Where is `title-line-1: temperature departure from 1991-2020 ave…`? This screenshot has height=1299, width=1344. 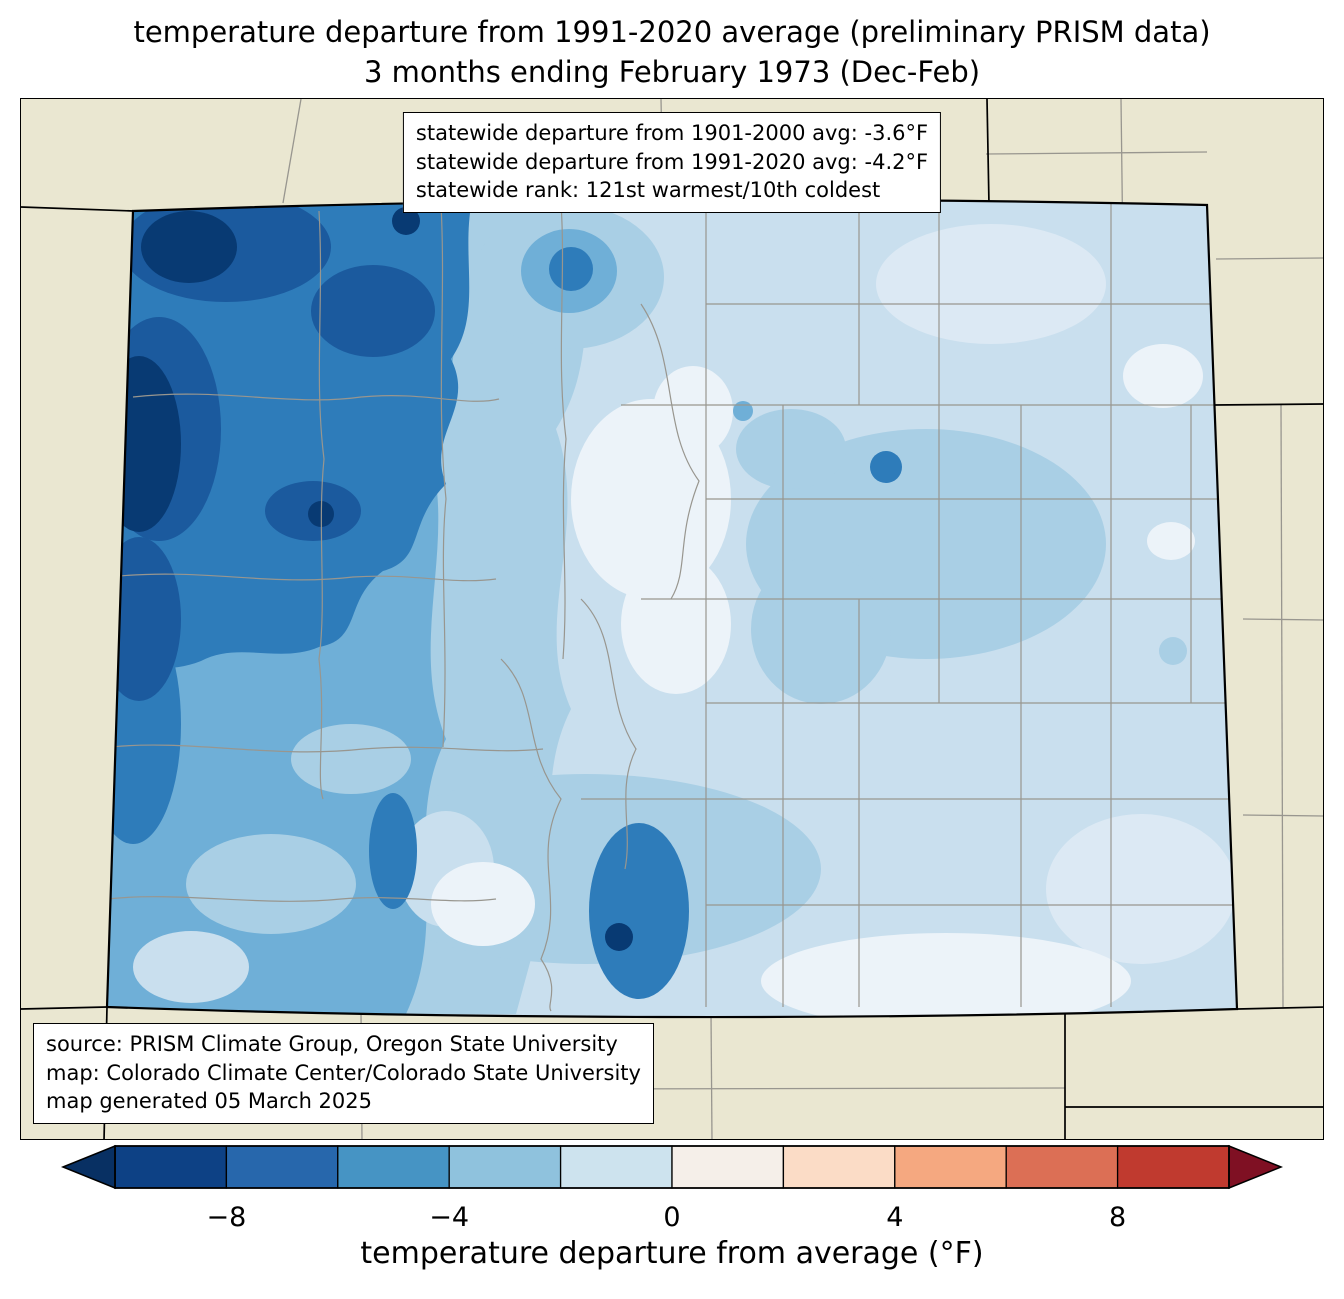
title-line-1: temperature departure from 1991-2020 ave… is located at coordinates (672, 32).